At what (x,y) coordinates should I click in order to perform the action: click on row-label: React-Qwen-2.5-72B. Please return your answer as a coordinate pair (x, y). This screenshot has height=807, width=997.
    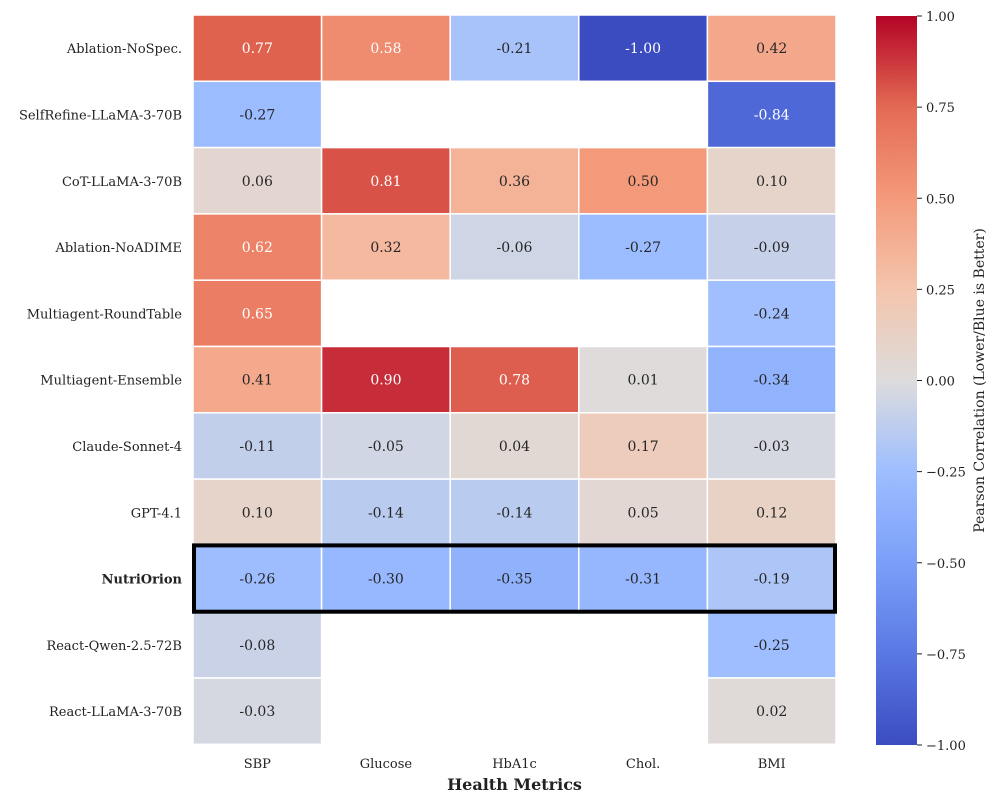
    Looking at the image, I should click on (114, 646).